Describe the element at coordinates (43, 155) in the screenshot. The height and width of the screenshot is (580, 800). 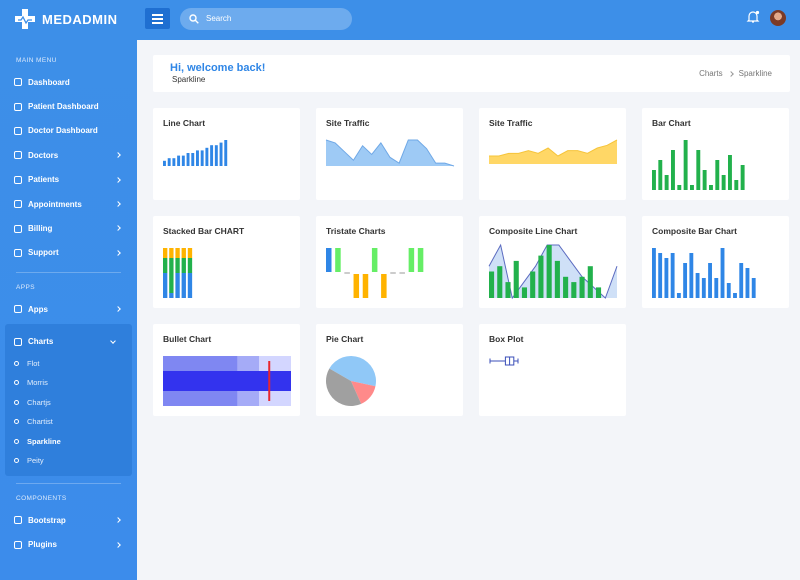
I see `menu-label: Doctors` at that location.